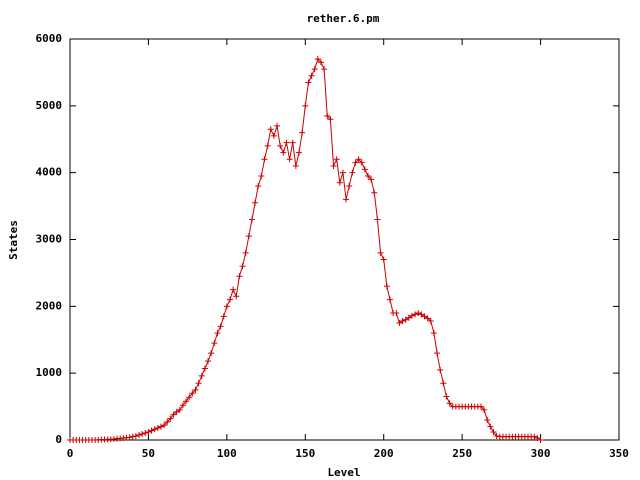 Image resolution: width=640 pixels, height=480 pixels. What do you see at coordinates (541, 453) in the screenshot?
I see `x-tick-label: 300` at bounding box center [541, 453].